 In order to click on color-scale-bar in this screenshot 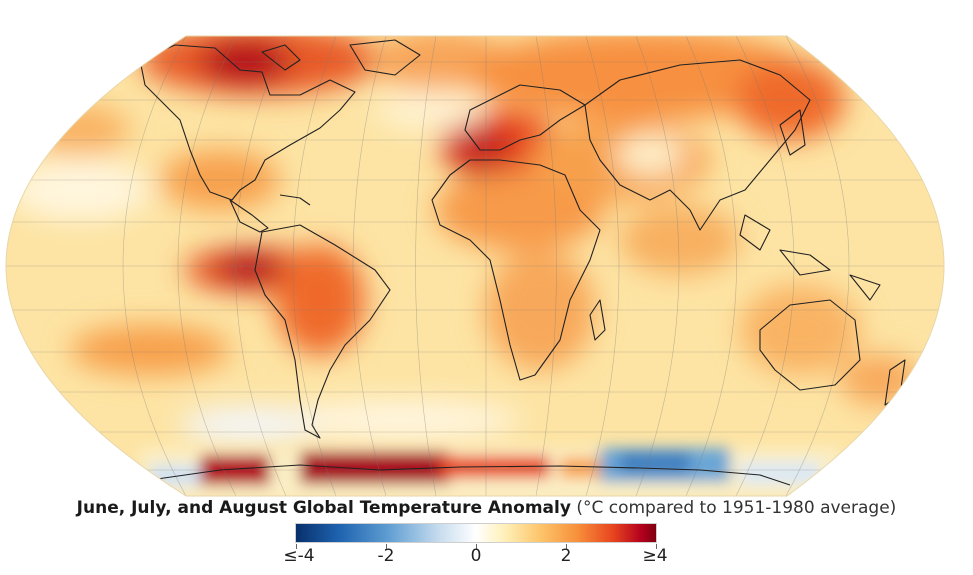, I will do `click(476, 533)`.